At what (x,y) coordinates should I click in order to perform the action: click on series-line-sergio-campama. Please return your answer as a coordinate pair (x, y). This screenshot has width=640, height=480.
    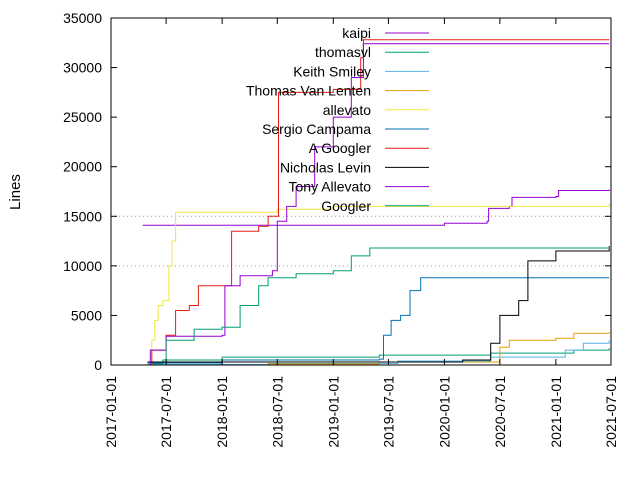
    Looking at the image, I should click on (378, 320).